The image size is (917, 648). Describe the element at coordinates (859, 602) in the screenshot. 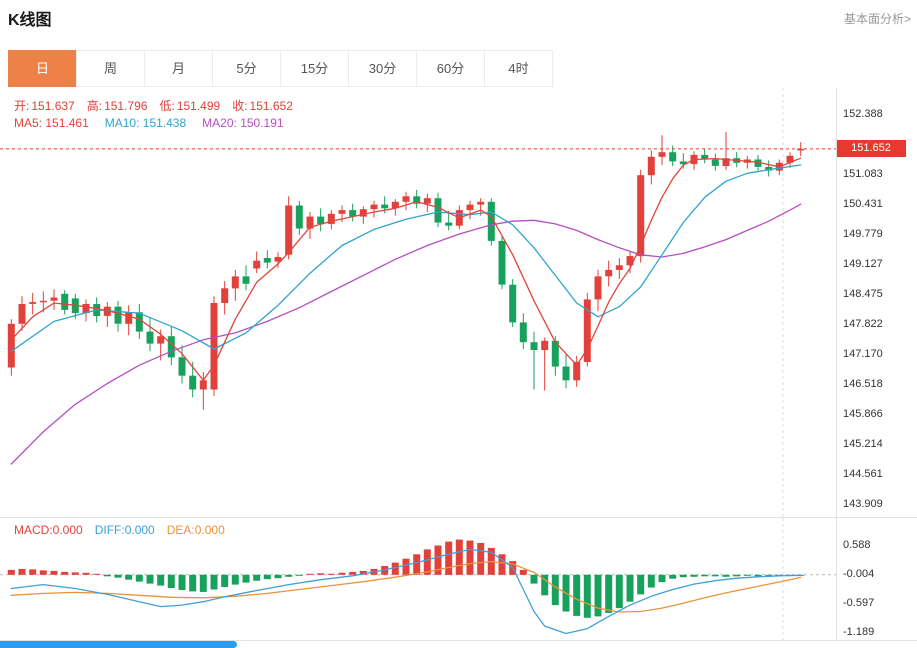

I see `macd-axis-label: -0.597` at that location.